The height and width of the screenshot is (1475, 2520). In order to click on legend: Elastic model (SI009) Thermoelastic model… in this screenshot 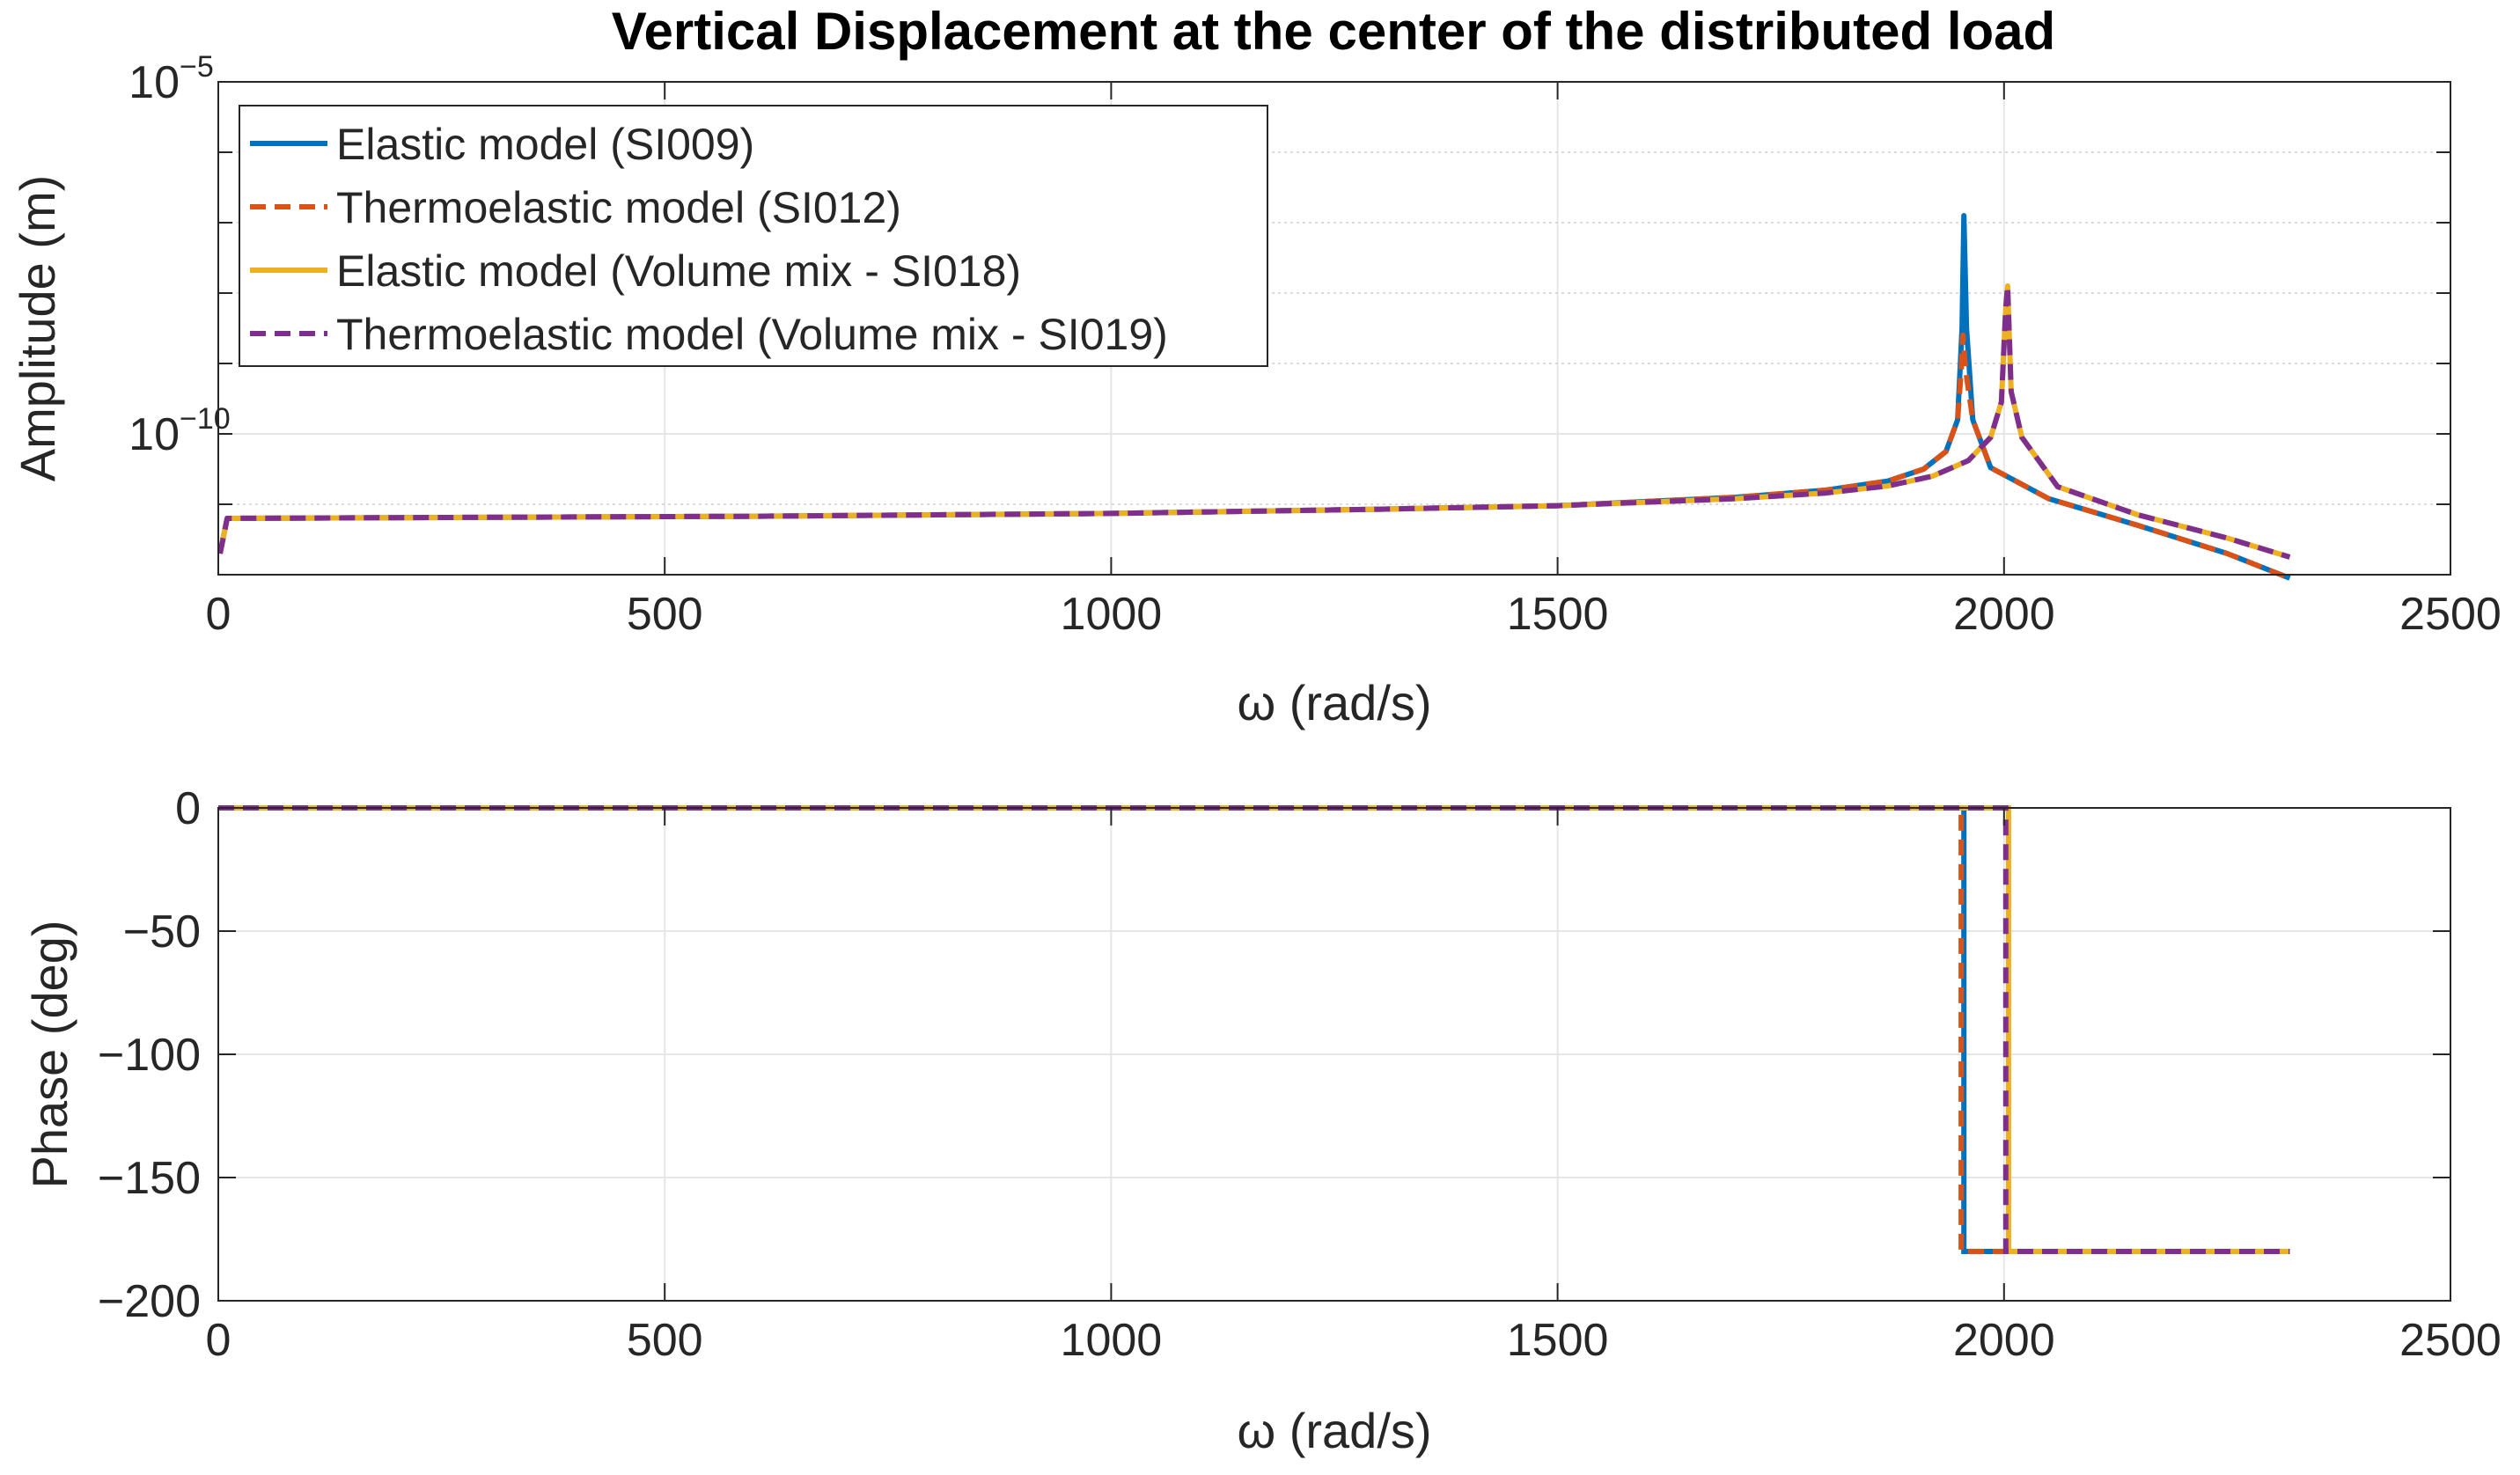, I will do `click(753, 236)`.